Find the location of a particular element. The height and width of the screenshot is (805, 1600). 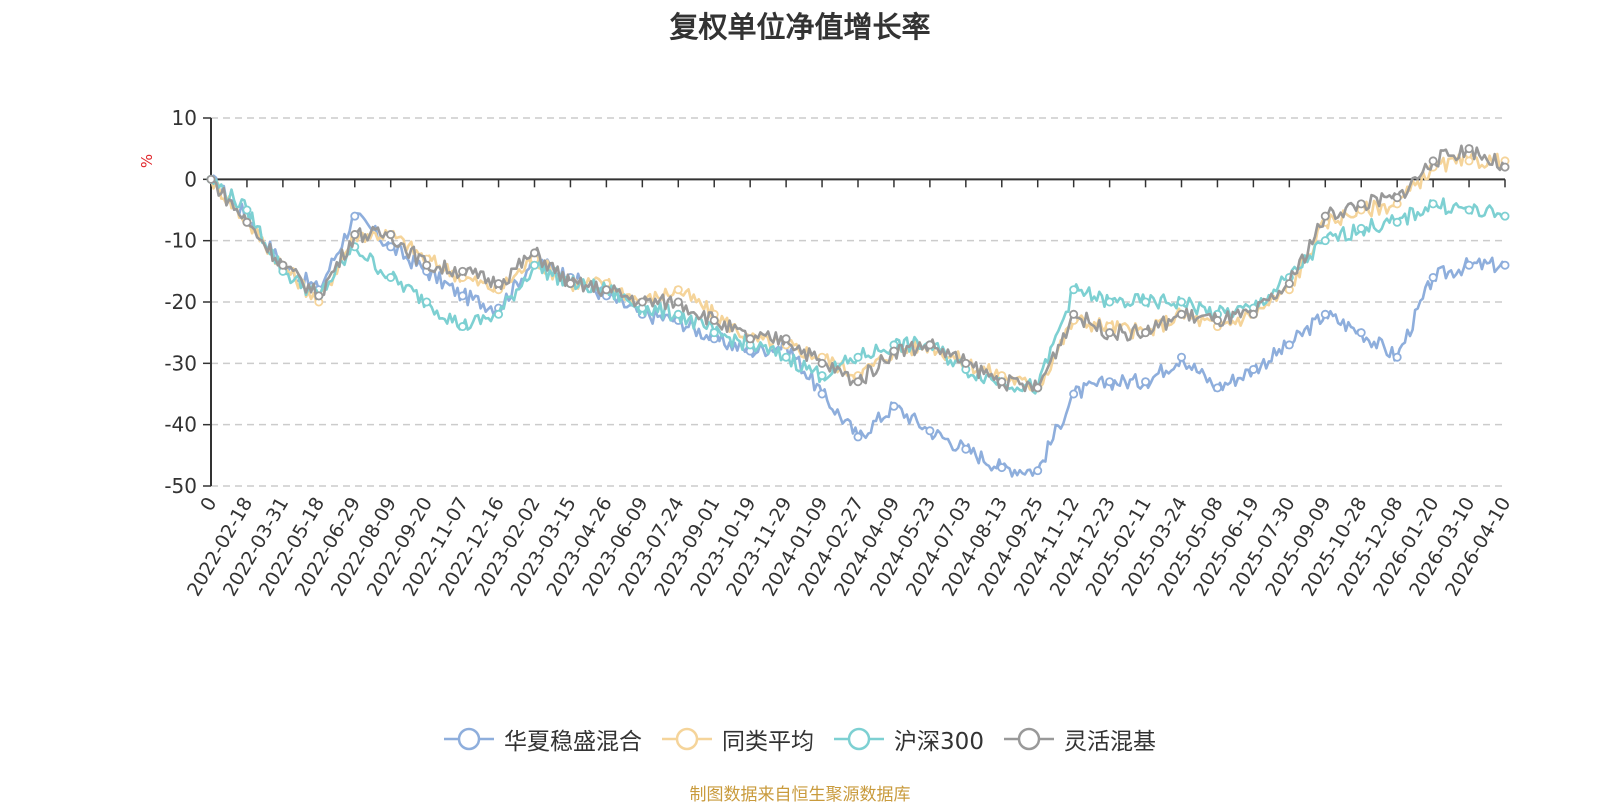

y-tick-label: 0 is located at coordinates (190, 179).